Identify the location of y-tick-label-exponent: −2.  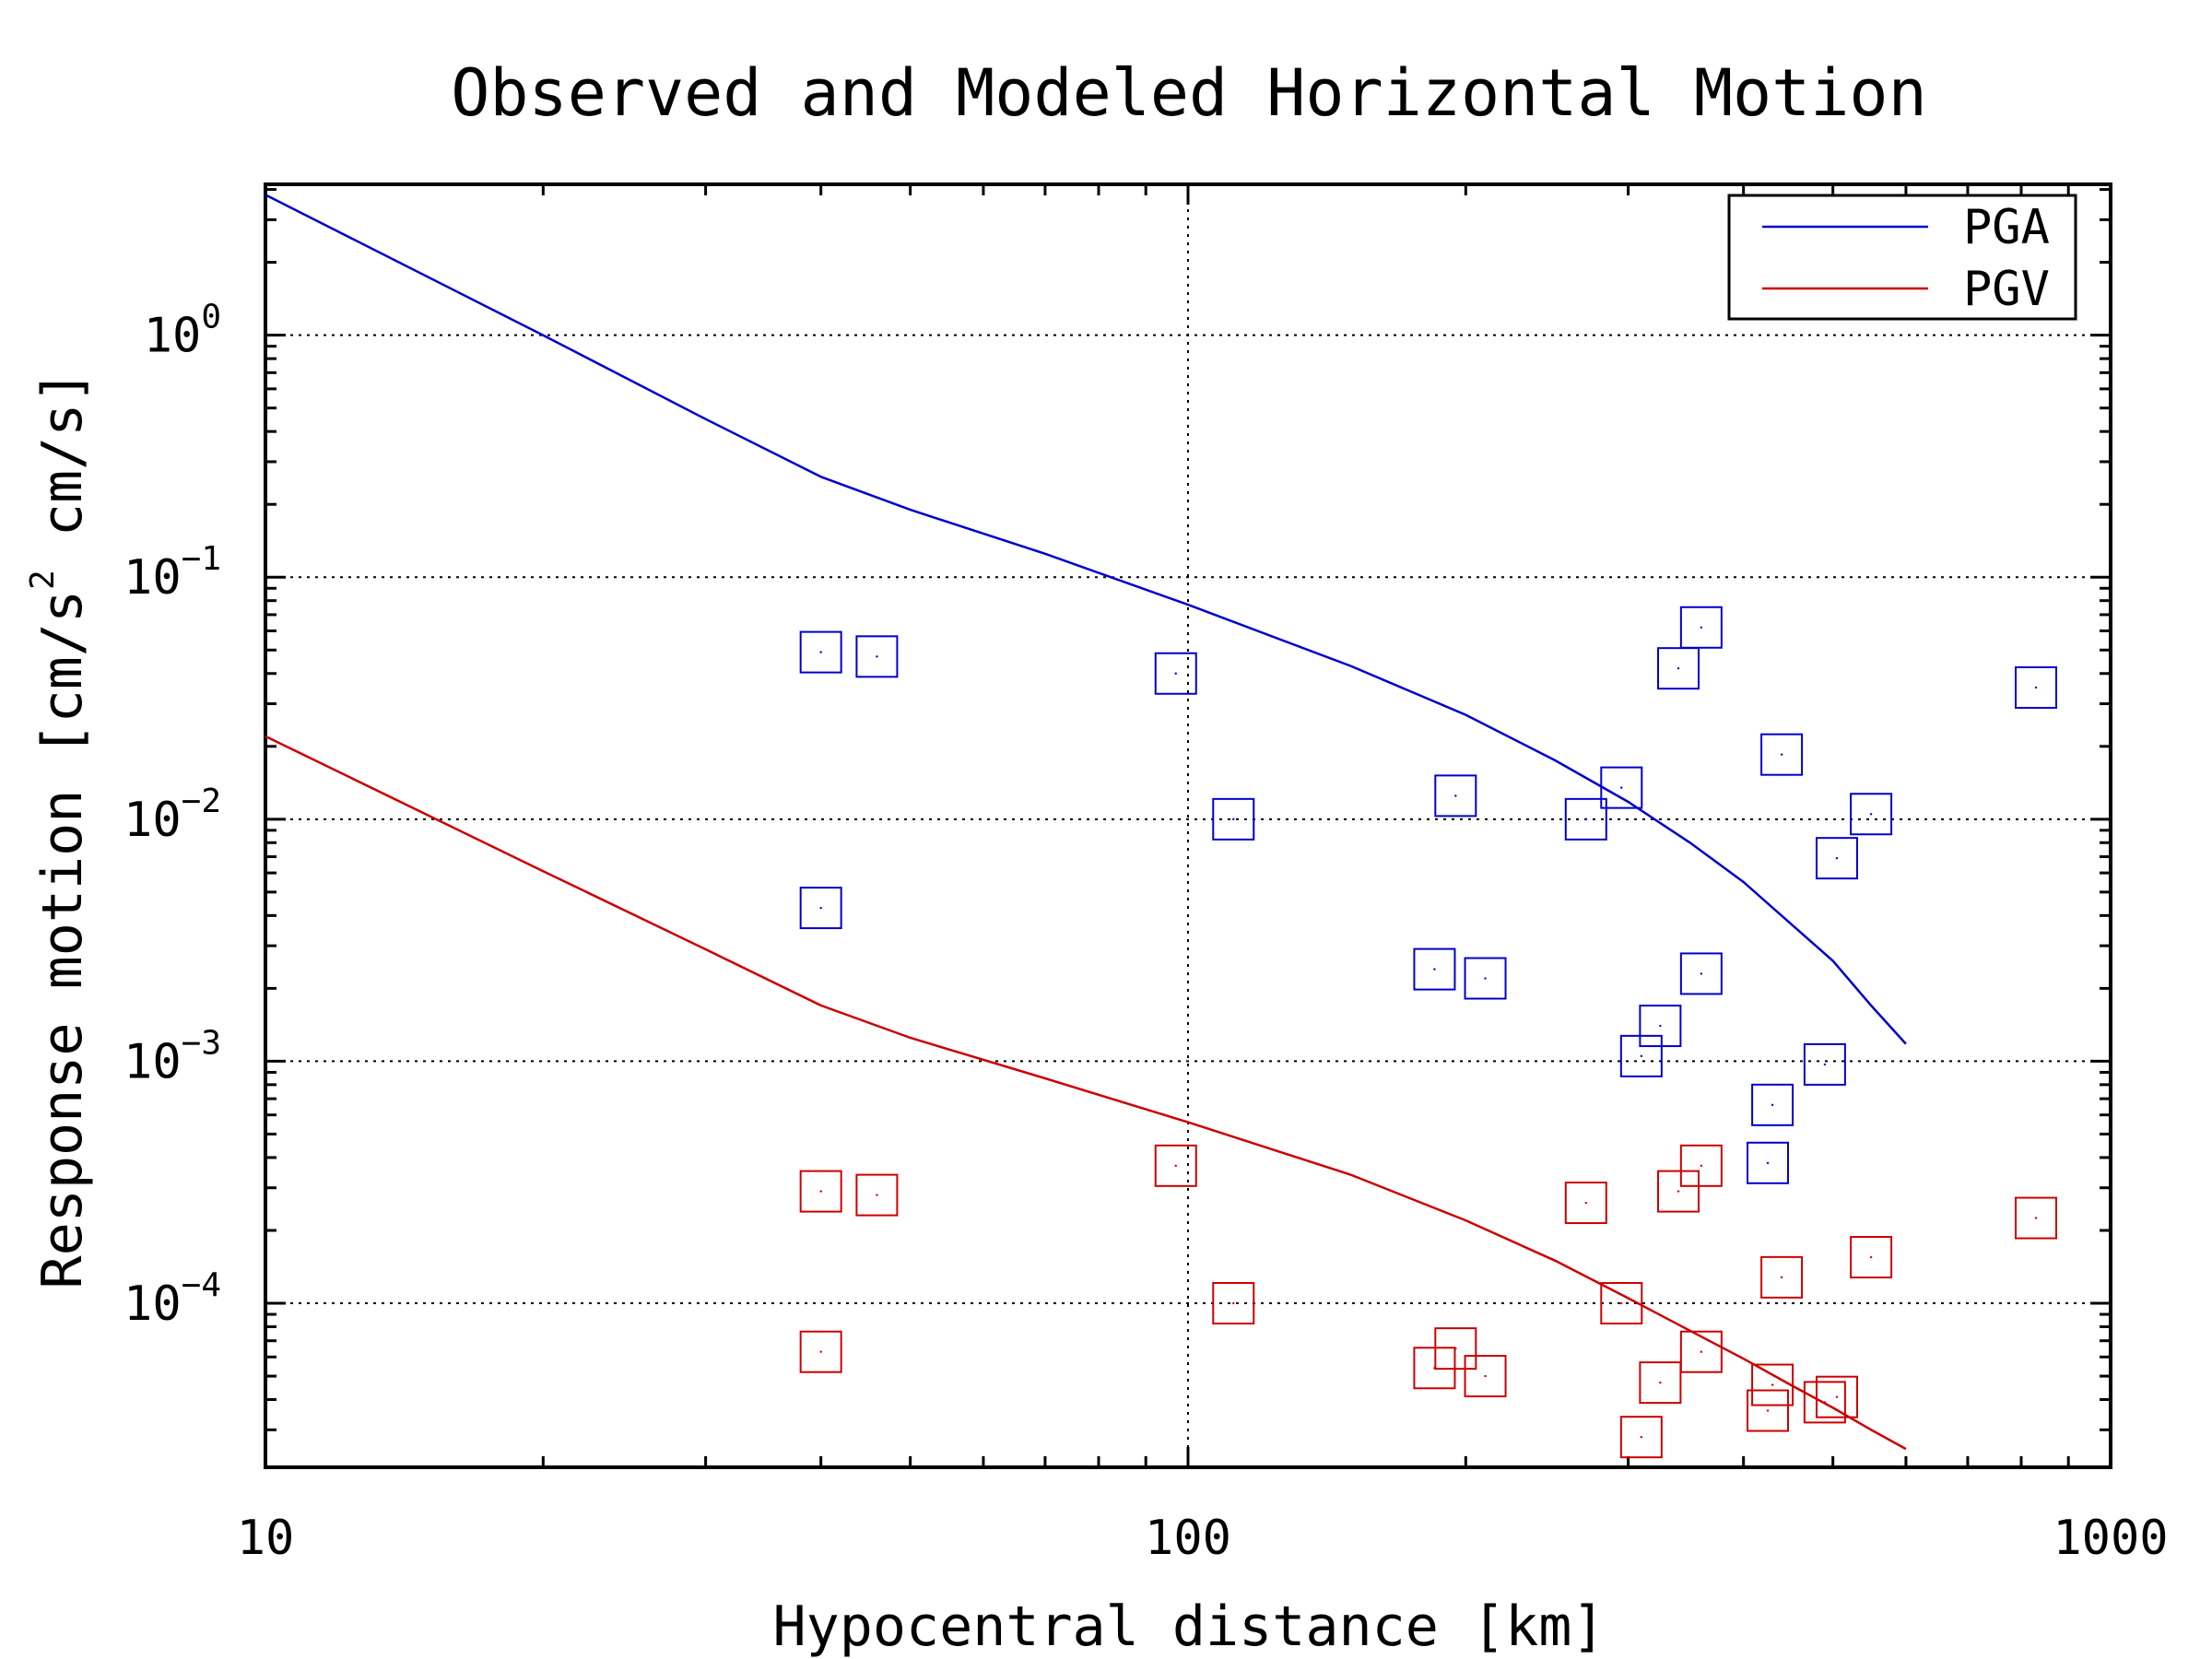
(201, 801).